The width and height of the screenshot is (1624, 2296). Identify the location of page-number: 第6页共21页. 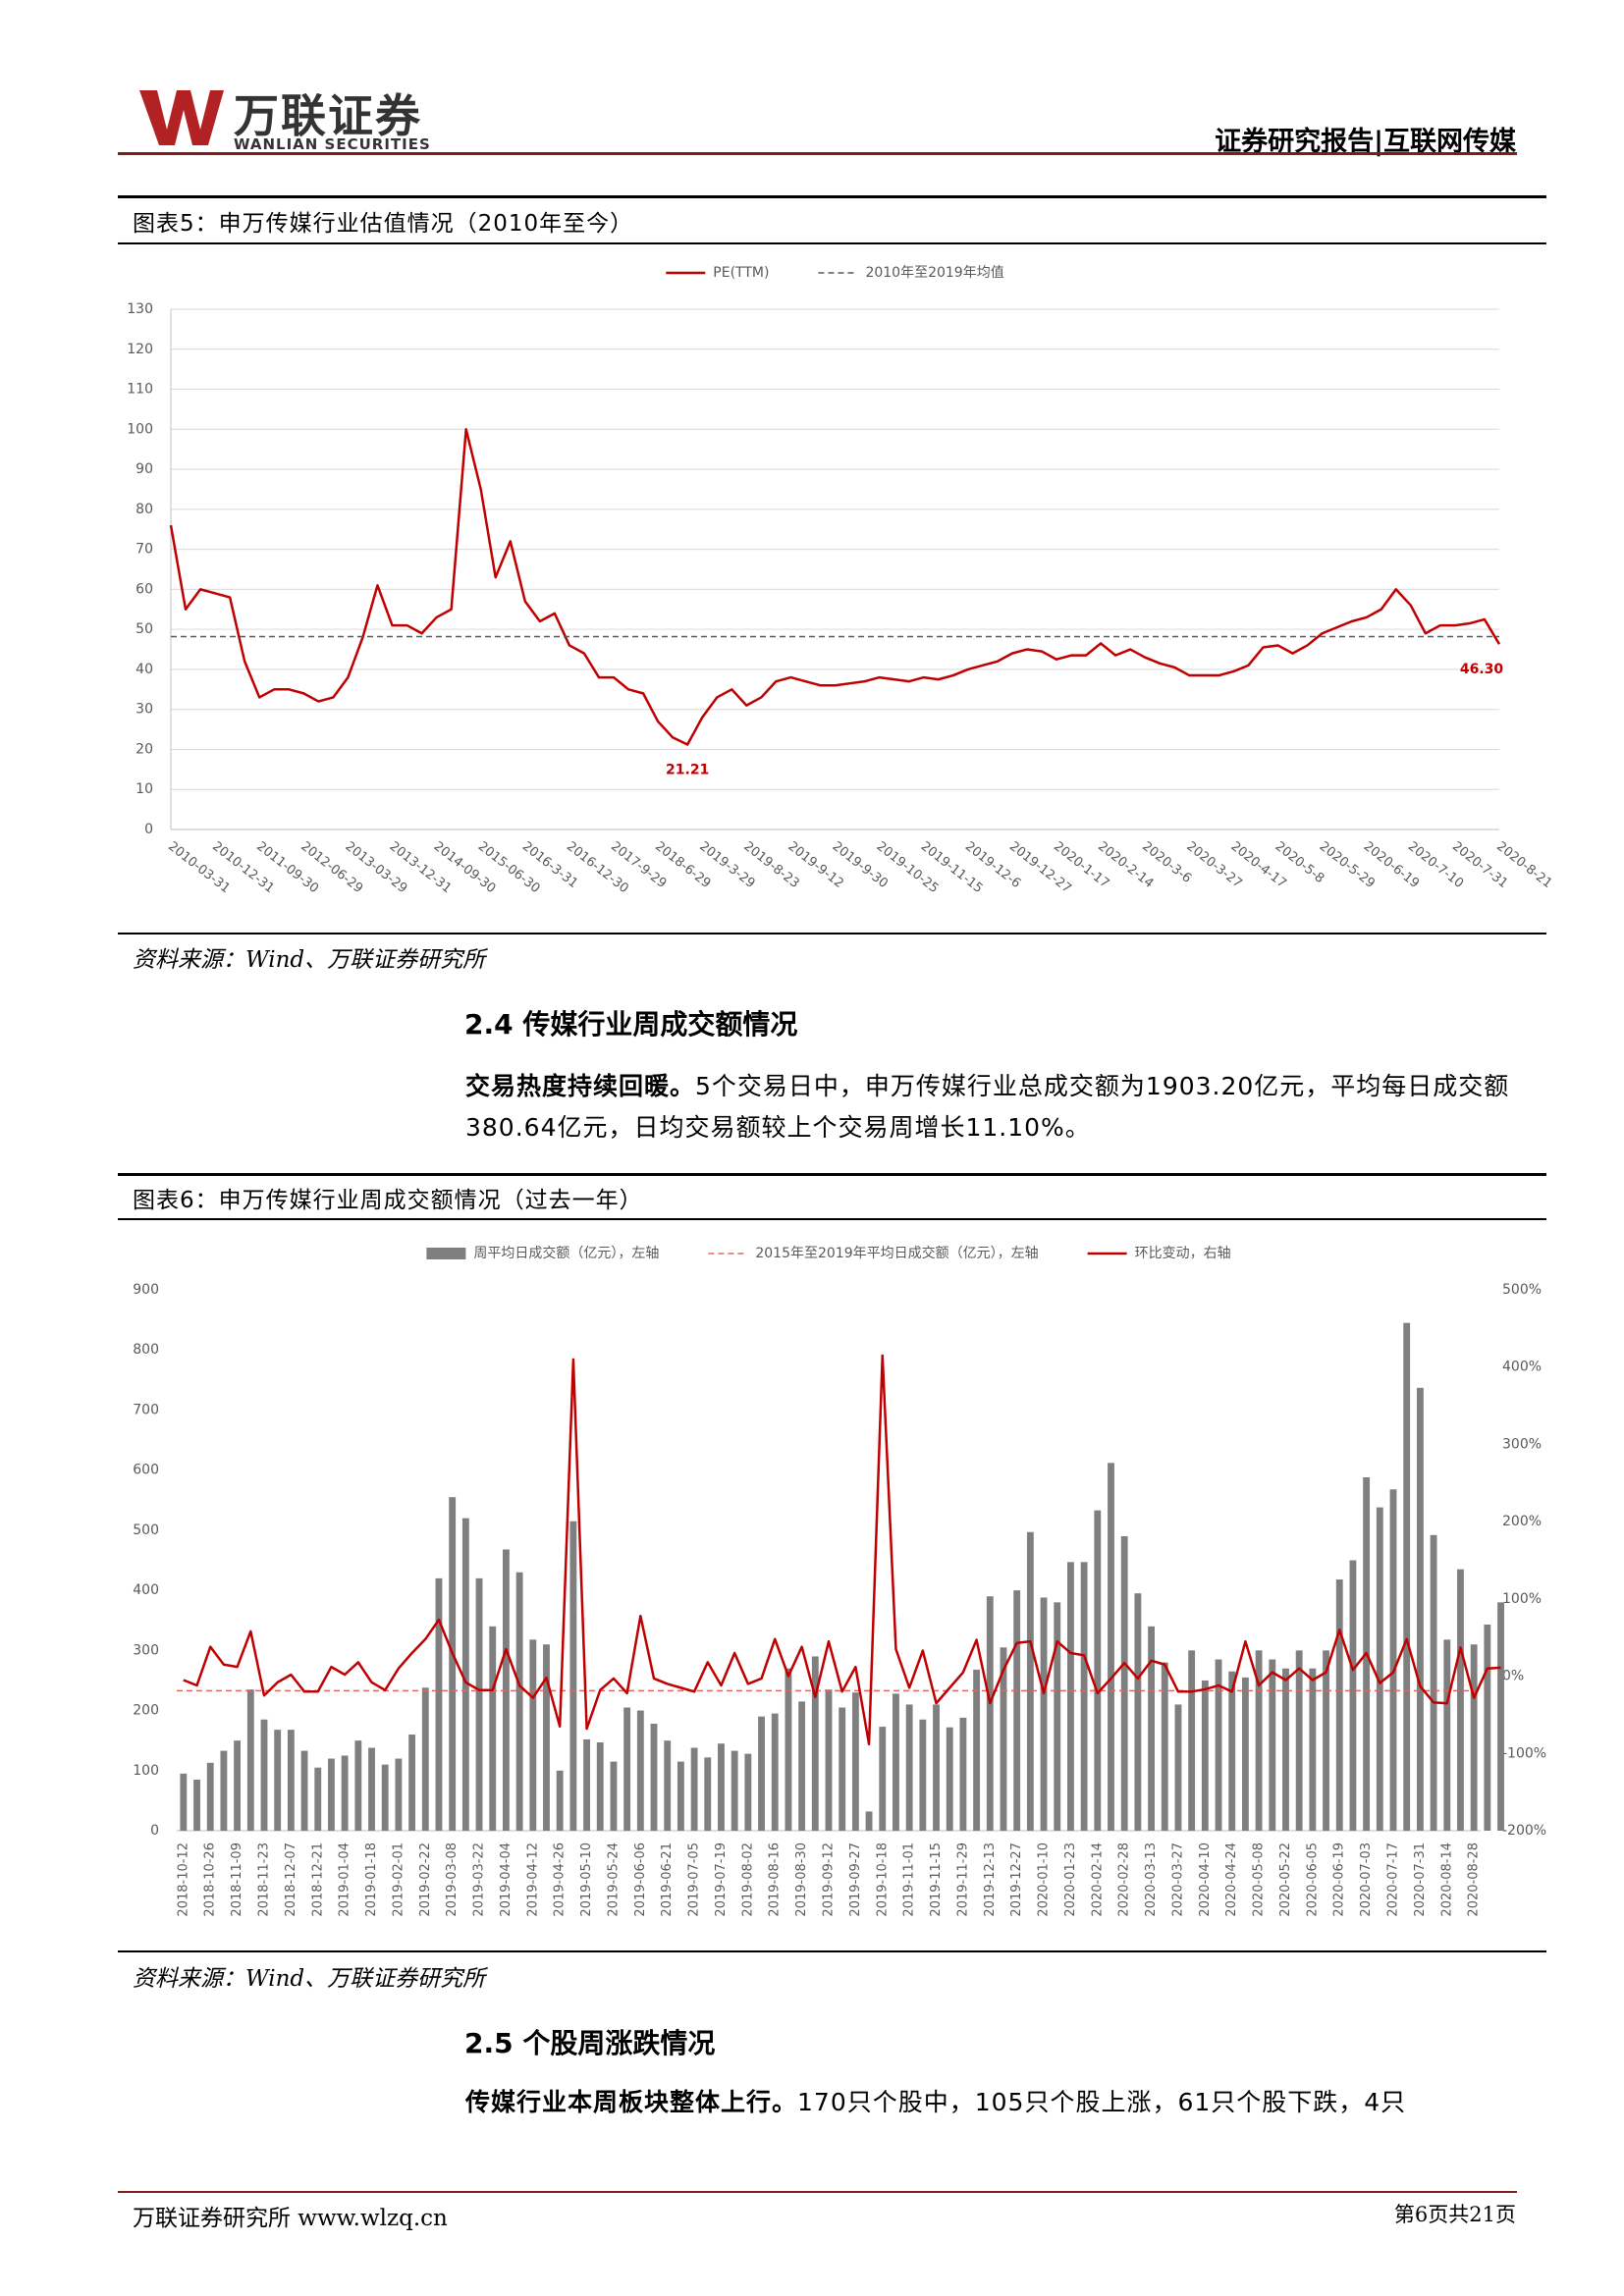
(1454, 2215).